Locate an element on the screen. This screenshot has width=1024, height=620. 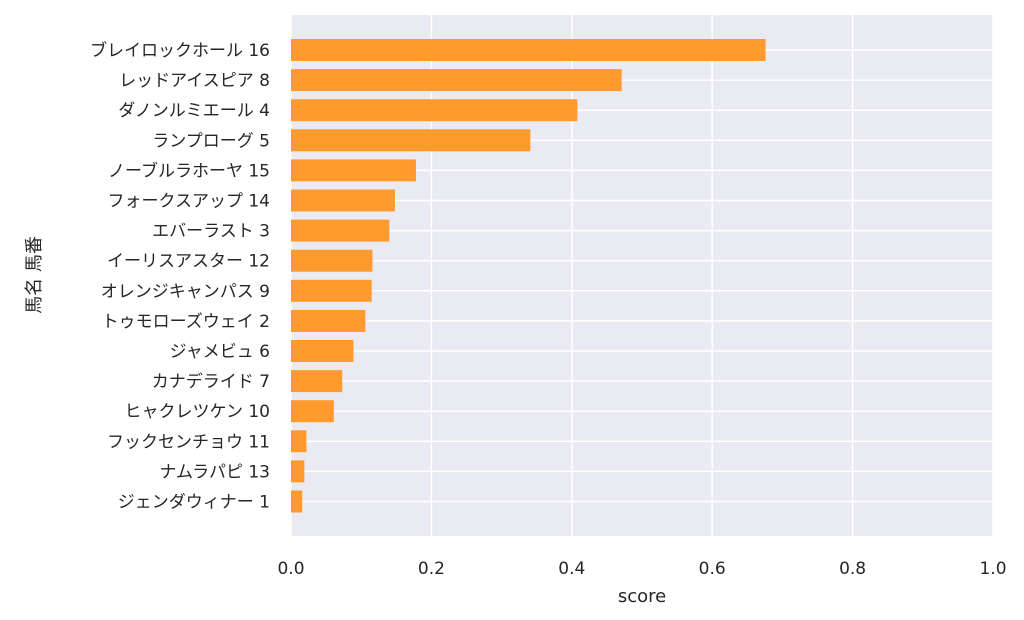
x-tick-labels: 0.0 0.2 0.4 0.6 0.8 1.0 is located at coordinates (641, 569).